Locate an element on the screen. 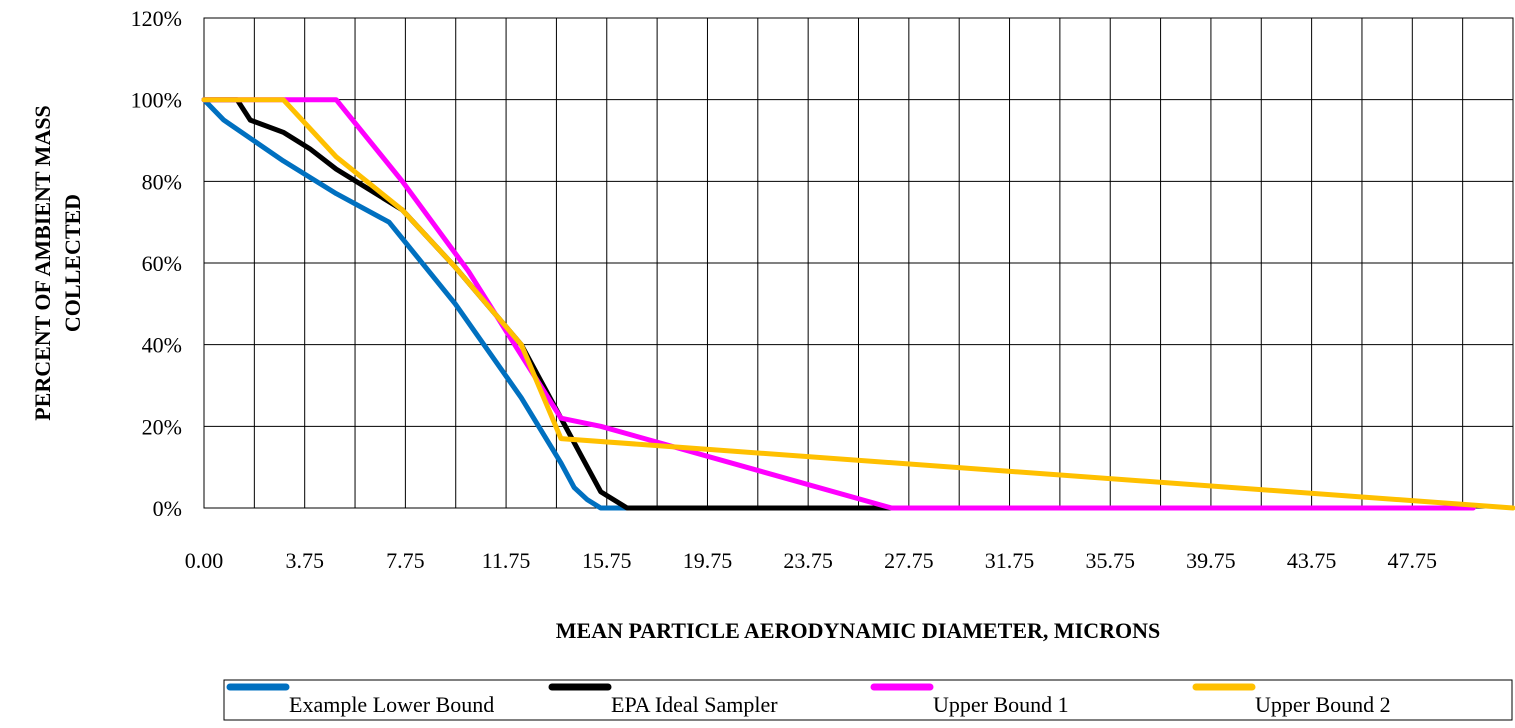  y-tick-label: 40% is located at coordinates (162, 345).